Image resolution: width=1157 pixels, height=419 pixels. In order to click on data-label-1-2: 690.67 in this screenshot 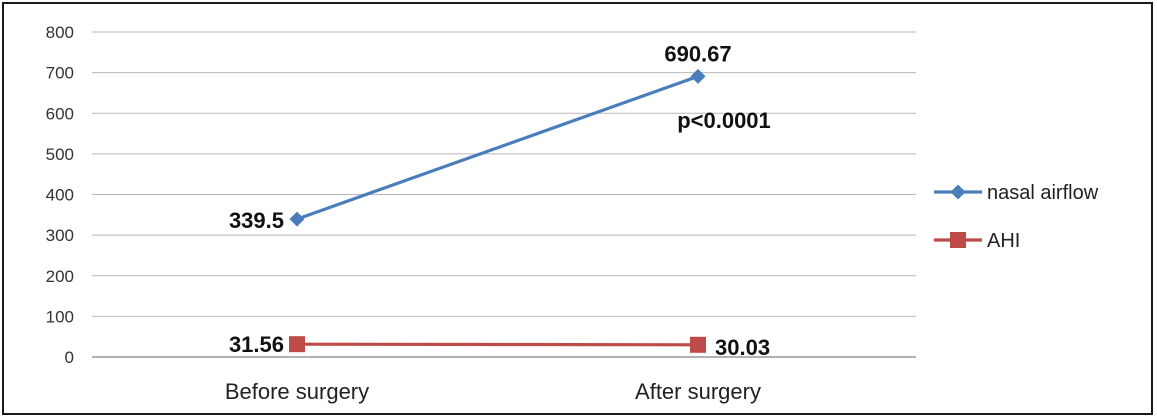, I will do `click(697, 53)`.